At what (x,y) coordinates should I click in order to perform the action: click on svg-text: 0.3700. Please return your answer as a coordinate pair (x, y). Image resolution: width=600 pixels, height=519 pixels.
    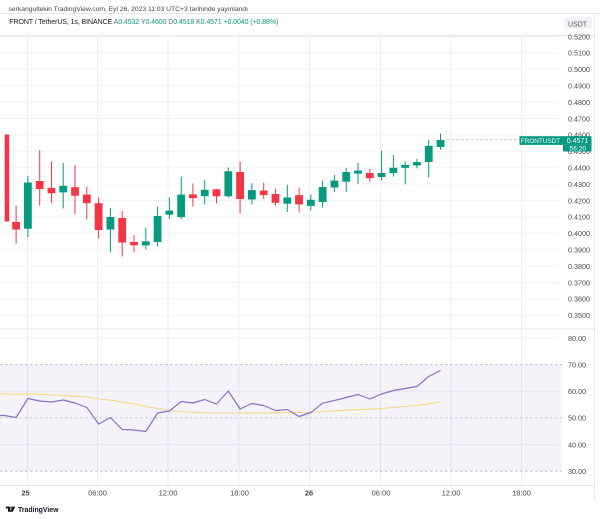
    Looking at the image, I should click on (579, 282).